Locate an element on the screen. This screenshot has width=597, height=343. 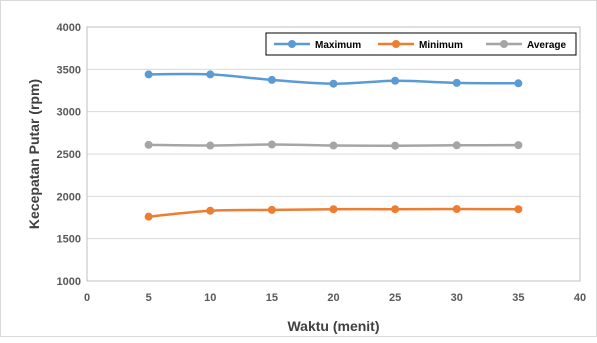
y-tick-label: 1500 is located at coordinates (69, 240).